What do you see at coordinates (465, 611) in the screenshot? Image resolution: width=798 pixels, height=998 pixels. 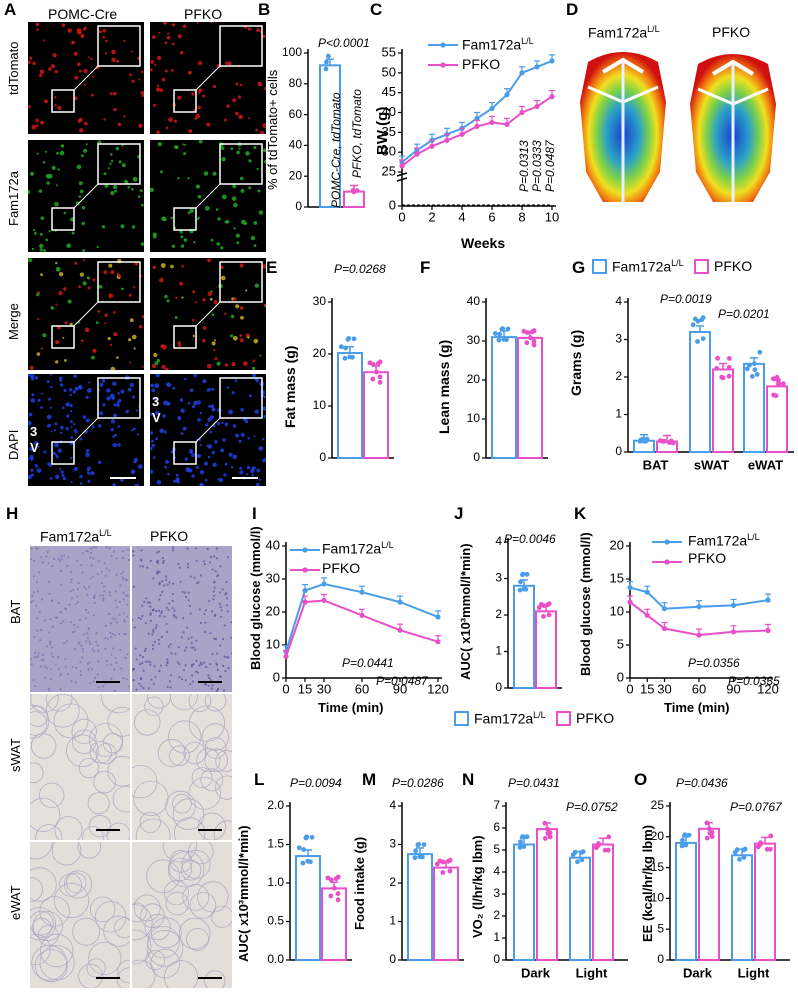 I see `j-ylabel: AUC( x10³mmol/l*min)` at bounding box center [465, 611].